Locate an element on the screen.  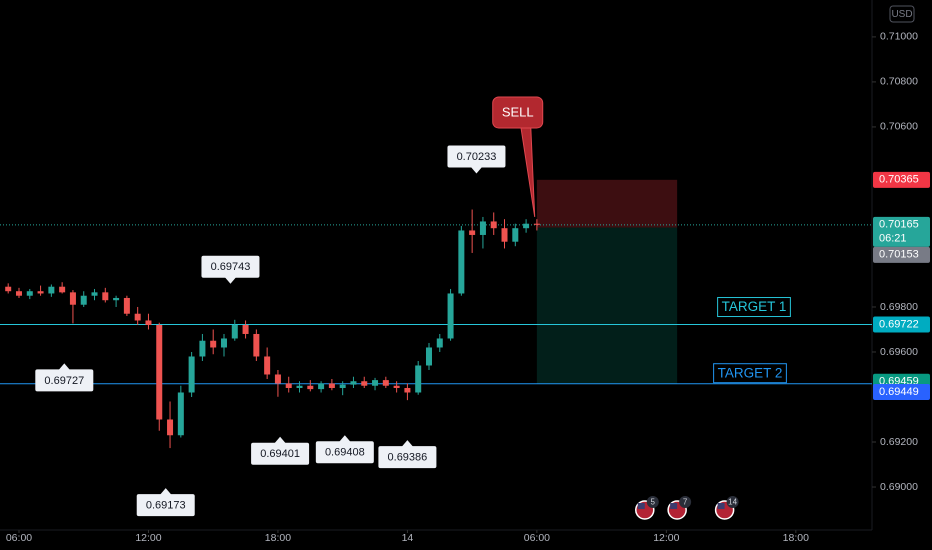
target-box is located at coordinates (750, 373).